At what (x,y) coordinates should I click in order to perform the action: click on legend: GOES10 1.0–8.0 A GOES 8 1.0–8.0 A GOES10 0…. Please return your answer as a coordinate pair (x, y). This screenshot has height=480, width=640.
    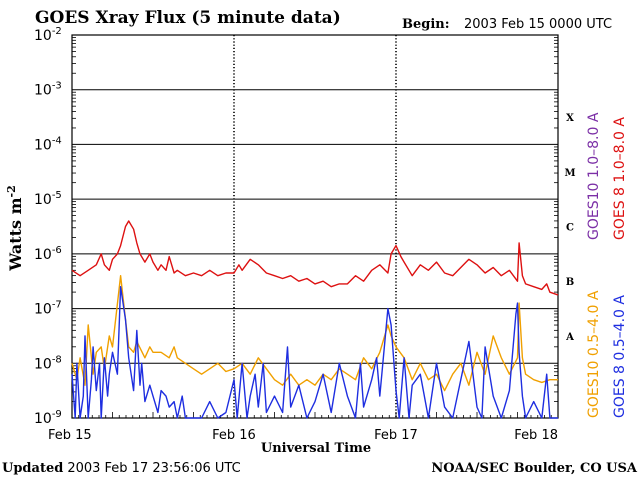
    Looking at the image, I should click on (607, 265).